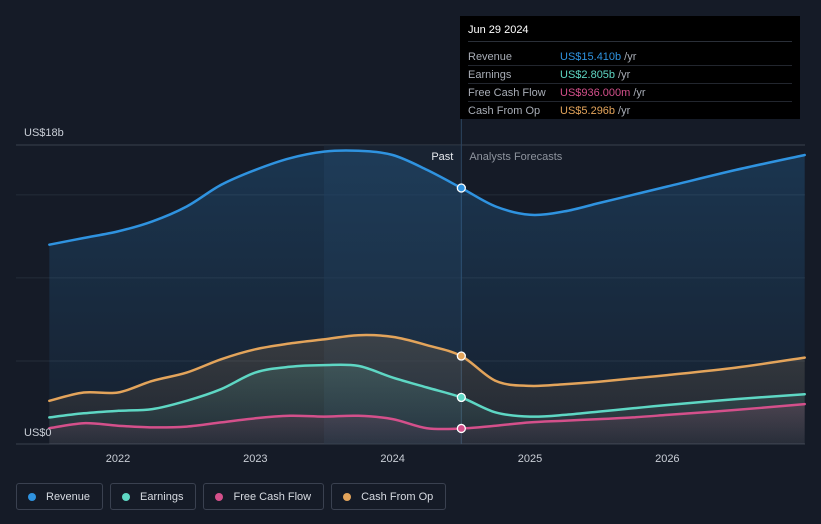  I want to click on earnings-marker, so click(461, 397).